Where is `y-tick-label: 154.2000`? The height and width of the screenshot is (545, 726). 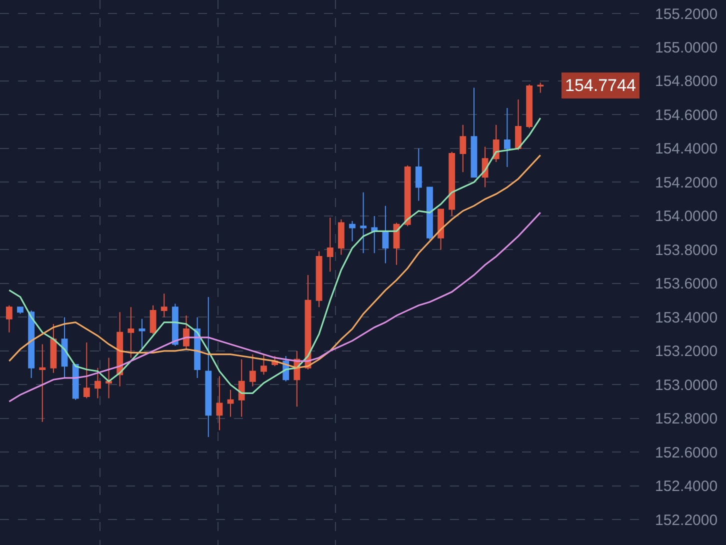 y-tick-label: 154.2000 is located at coordinates (686, 183).